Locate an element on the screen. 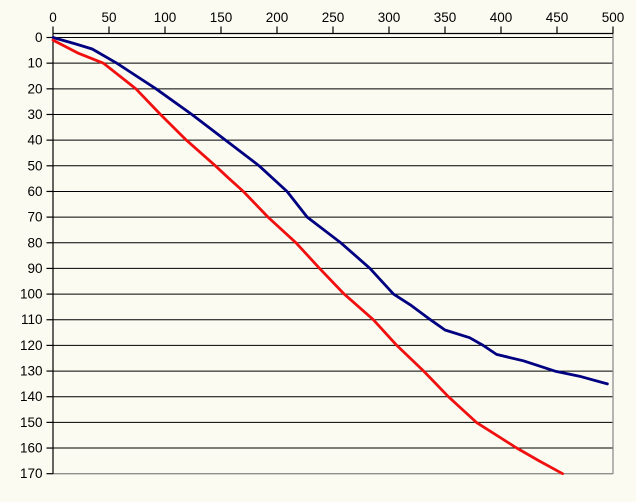 This screenshot has height=502, width=636. y-tick-label-50: 50 is located at coordinates (34, 165).